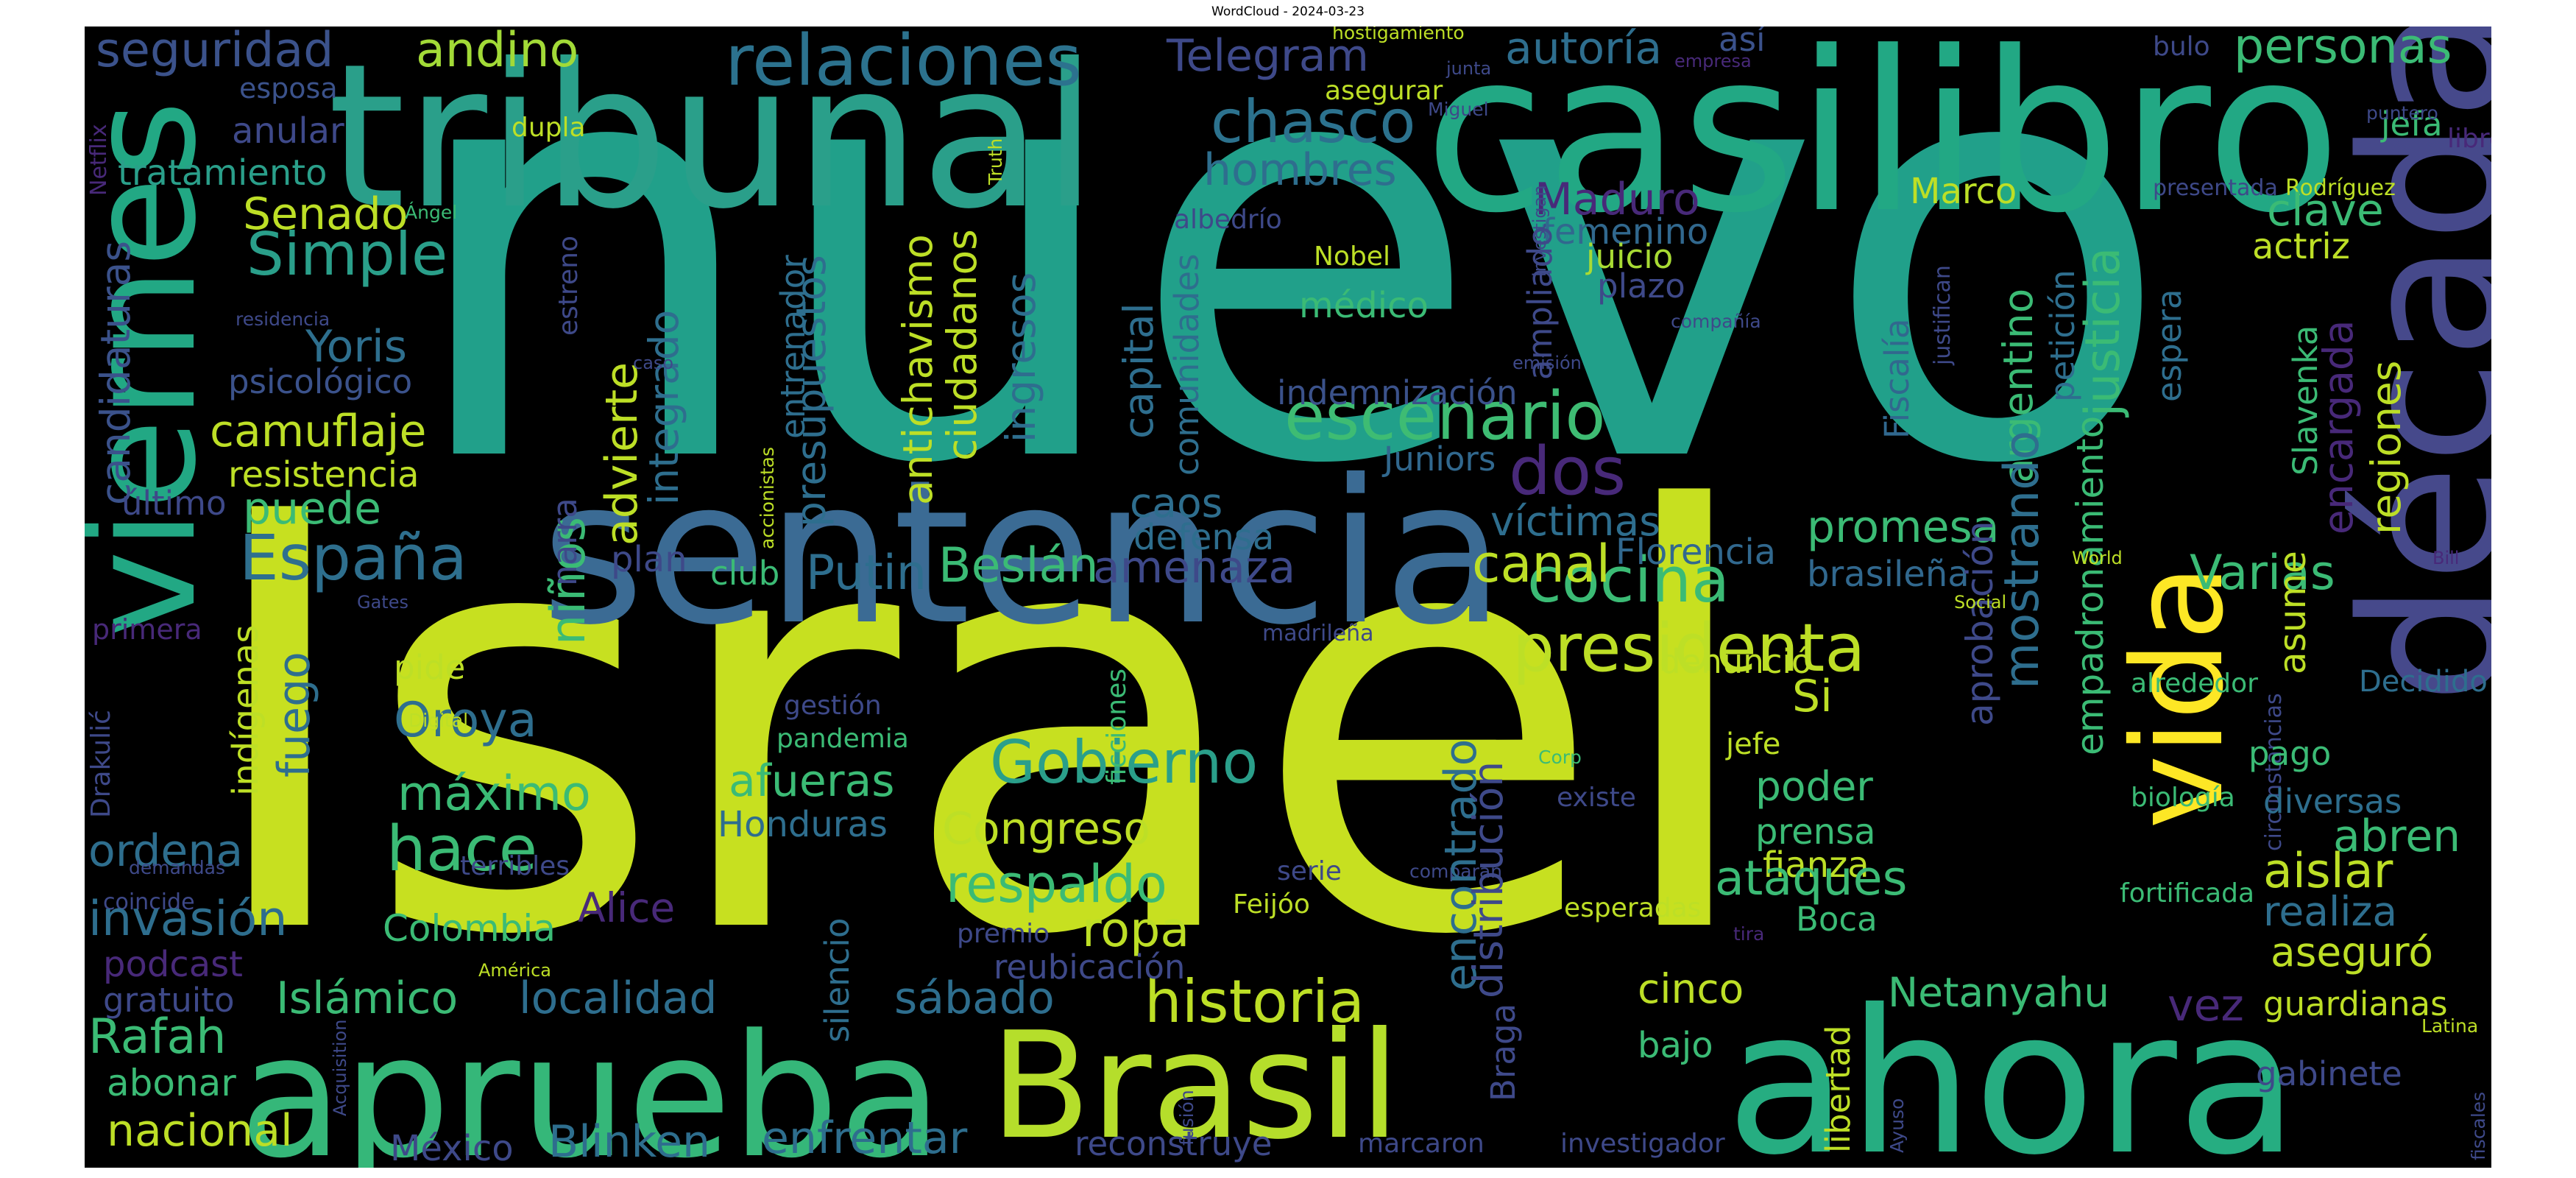 This screenshot has height=1178, width=2576. What do you see at coordinates (431, 212) in the screenshot?
I see `word-angel: Ángel` at bounding box center [431, 212].